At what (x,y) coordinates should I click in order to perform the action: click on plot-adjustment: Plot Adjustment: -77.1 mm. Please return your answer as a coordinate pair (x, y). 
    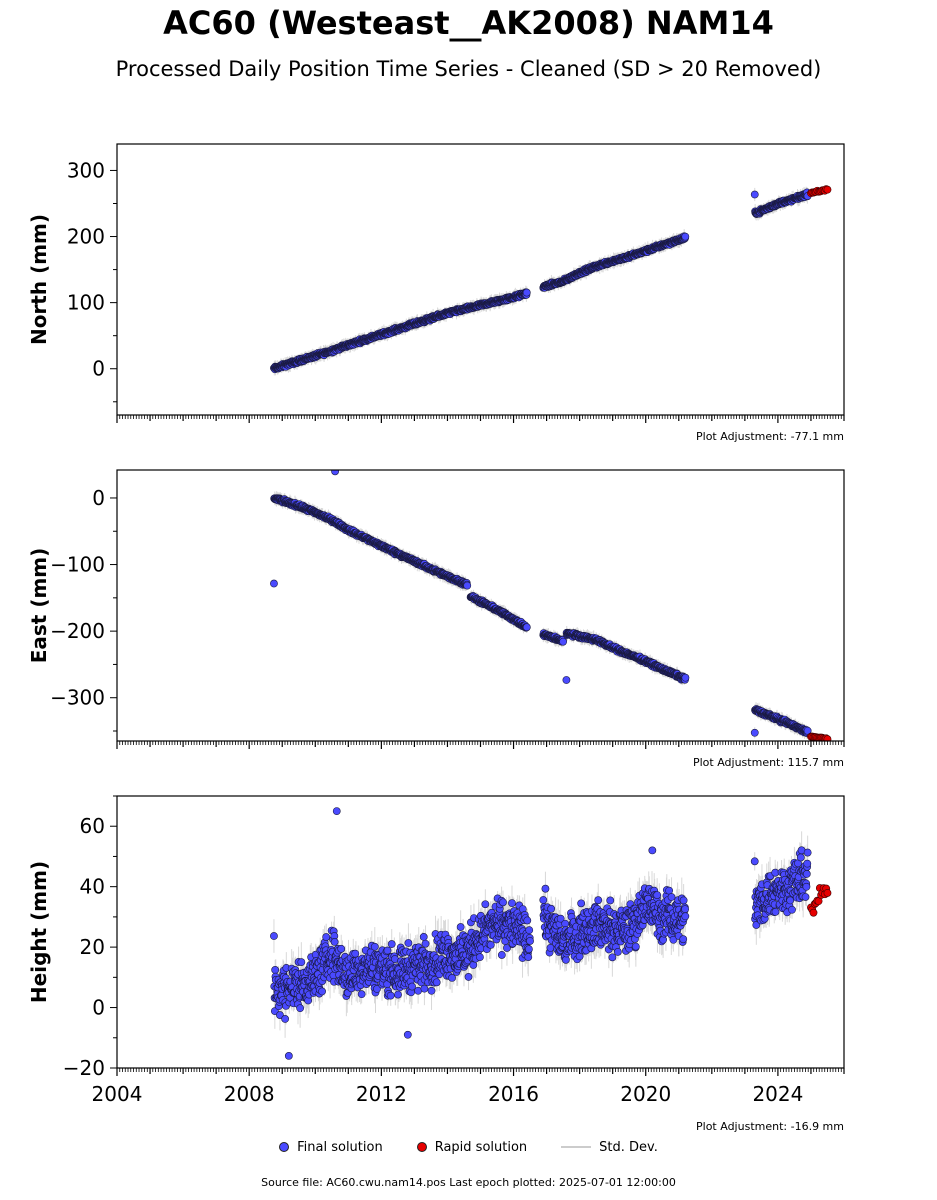
    Looking at the image, I should click on (770, 436).